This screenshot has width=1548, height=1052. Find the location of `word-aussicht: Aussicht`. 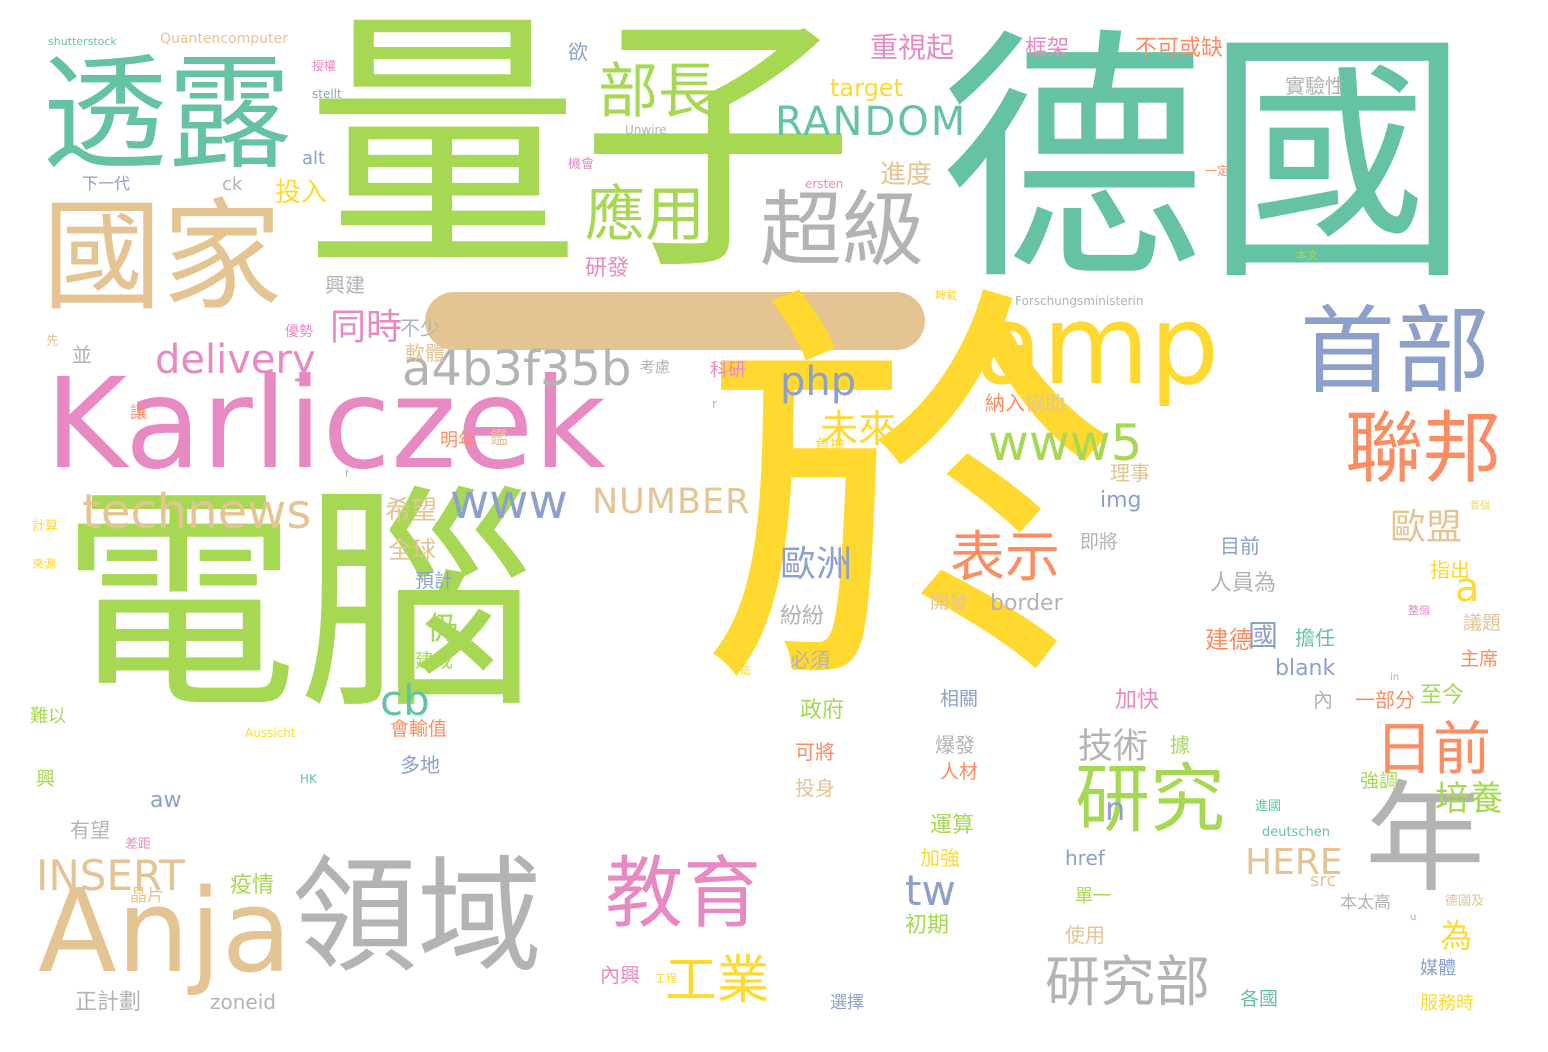

word-aussicht: Aussicht is located at coordinates (270, 733).